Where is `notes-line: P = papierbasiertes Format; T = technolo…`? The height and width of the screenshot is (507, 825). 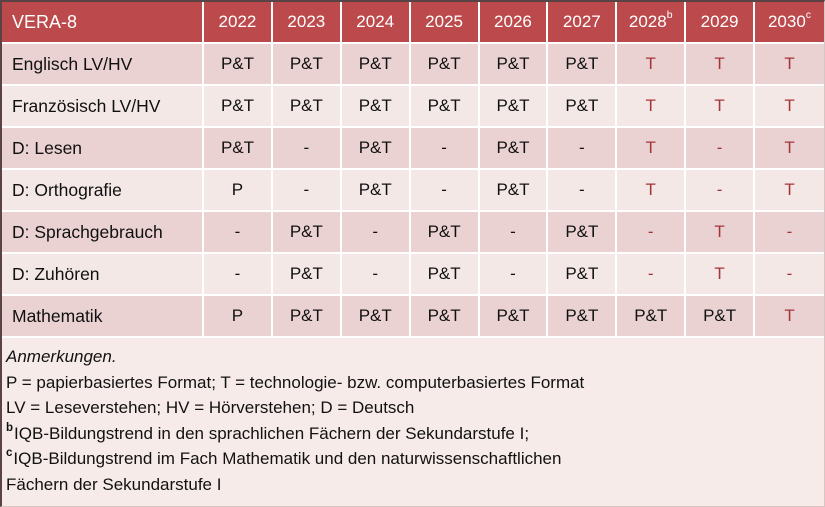
notes-line: P = papierbasiertes Format; T = technolo… is located at coordinates (415, 383).